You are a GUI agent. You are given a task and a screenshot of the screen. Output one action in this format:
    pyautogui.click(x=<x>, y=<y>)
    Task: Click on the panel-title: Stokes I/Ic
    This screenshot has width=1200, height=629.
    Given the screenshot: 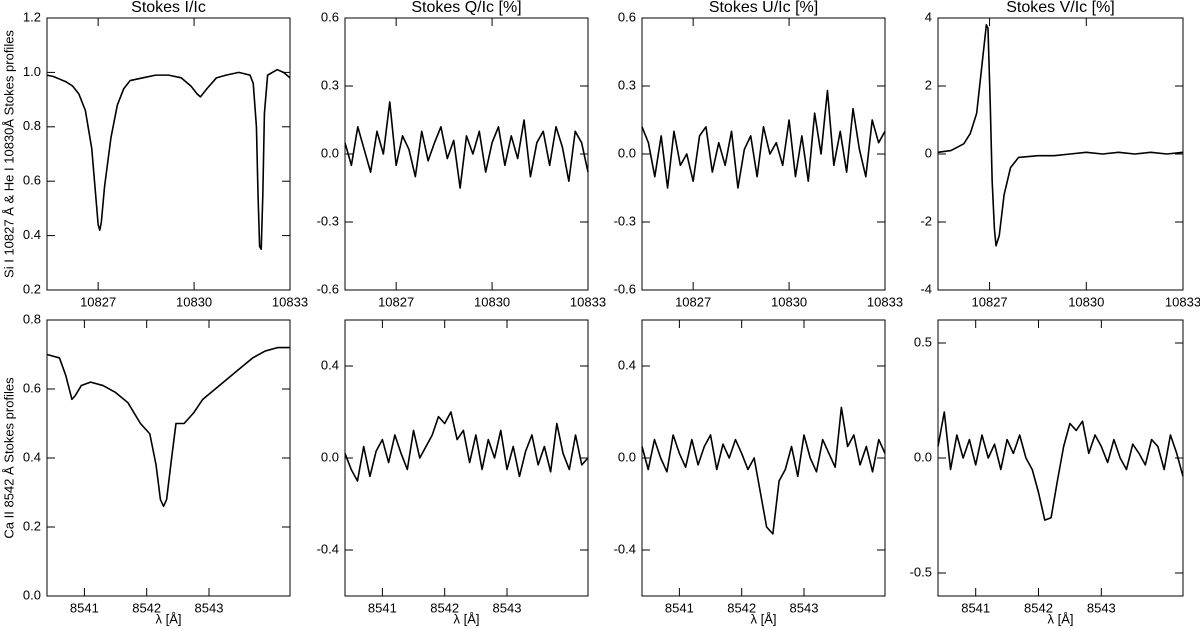 What is the action you would take?
    pyautogui.click(x=168, y=8)
    